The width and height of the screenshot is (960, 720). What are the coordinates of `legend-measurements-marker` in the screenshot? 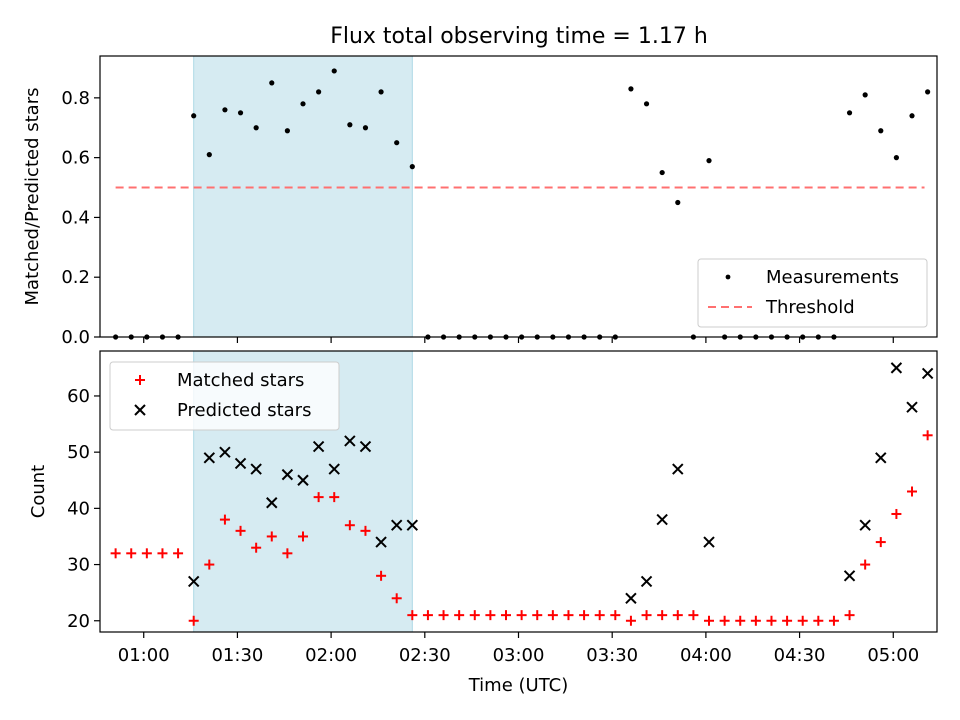 It's located at (728, 277).